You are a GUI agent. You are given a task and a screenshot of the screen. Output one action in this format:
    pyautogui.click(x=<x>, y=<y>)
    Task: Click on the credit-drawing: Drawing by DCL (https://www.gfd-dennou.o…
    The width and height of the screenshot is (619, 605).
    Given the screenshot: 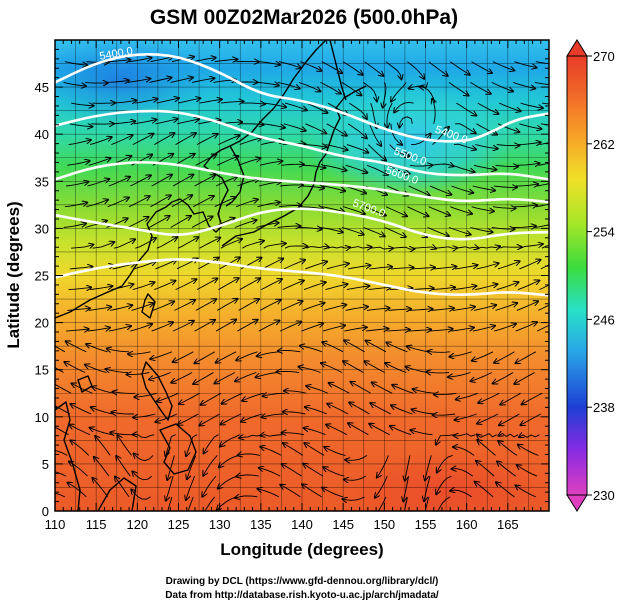 What is the action you would take?
    pyautogui.click(x=302, y=581)
    